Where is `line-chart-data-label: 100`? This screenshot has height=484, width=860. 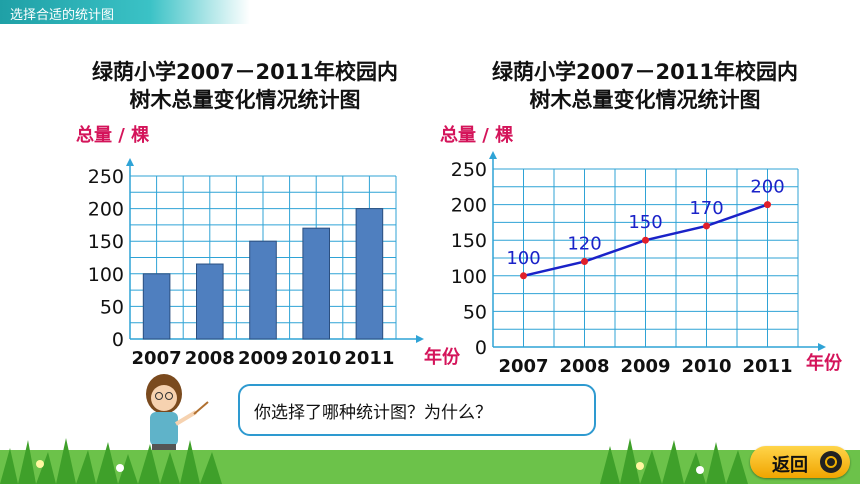
line-chart-data-label: 100 is located at coordinates (523, 258).